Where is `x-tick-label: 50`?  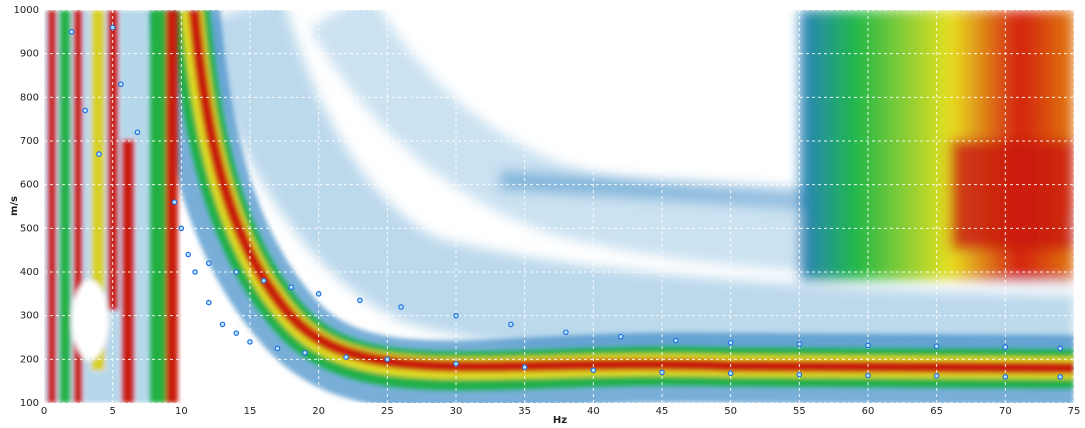
x-tick-label: 50 is located at coordinates (730, 411).